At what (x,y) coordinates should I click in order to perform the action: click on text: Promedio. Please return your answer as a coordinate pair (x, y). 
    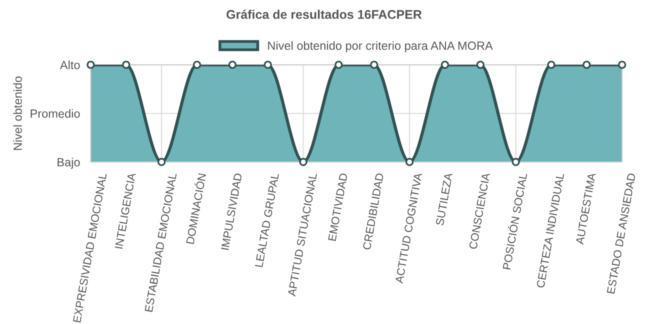
    Looking at the image, I should click on (55, 113).